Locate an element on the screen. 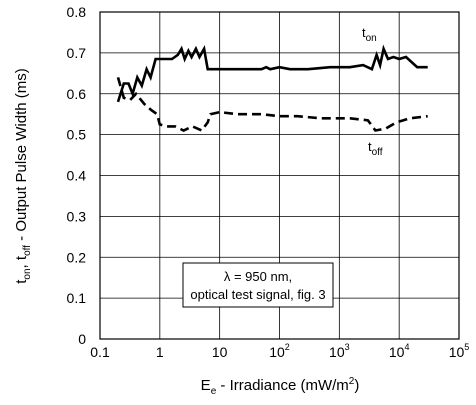 Image resolution: width=476 pixels, height=405 pixels. y-tick-label: 0.1 is located at coordinates (77, 298).